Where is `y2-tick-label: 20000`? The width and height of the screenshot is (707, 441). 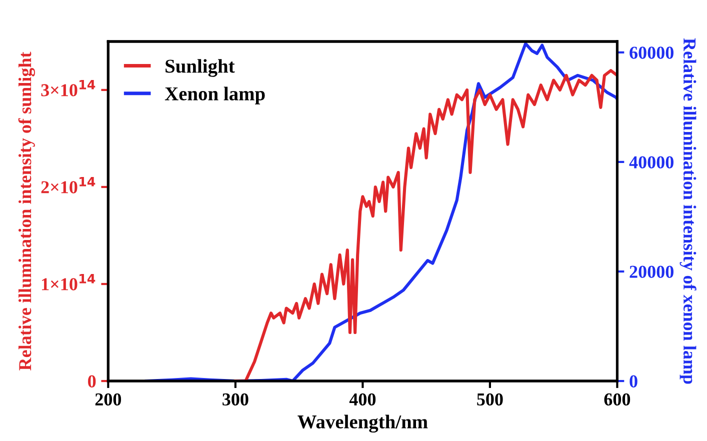
y2-tick-label: 20000 is located at coordinates (652, 272).